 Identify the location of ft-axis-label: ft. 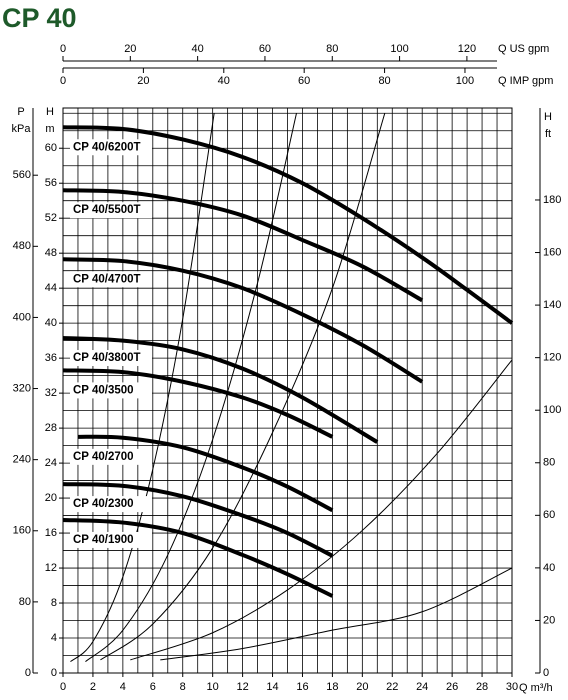
(548, 134).